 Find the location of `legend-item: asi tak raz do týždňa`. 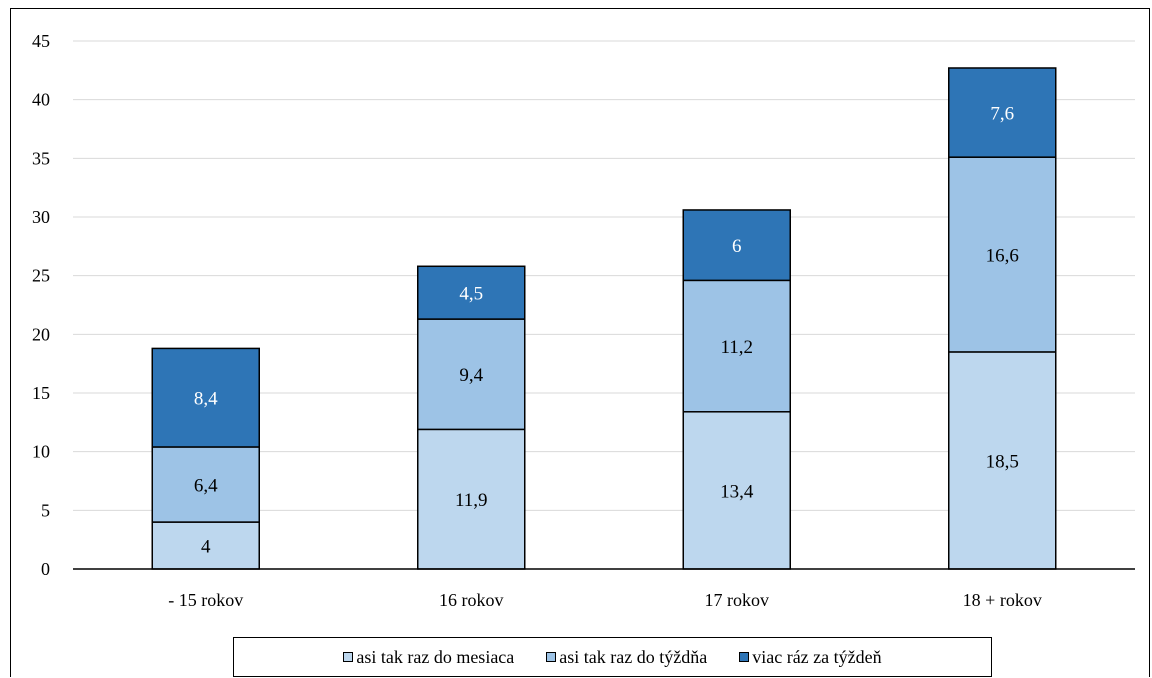

legend-item: asi tak raz do týždňa is located at coordinates (626, 657).